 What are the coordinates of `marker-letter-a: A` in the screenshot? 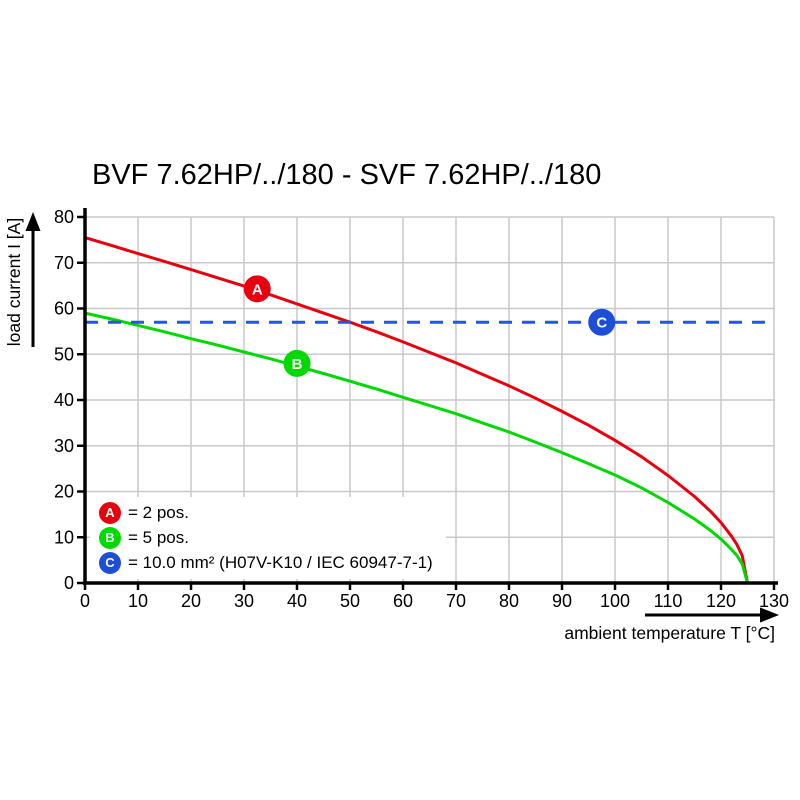 It's located at (257, 289).